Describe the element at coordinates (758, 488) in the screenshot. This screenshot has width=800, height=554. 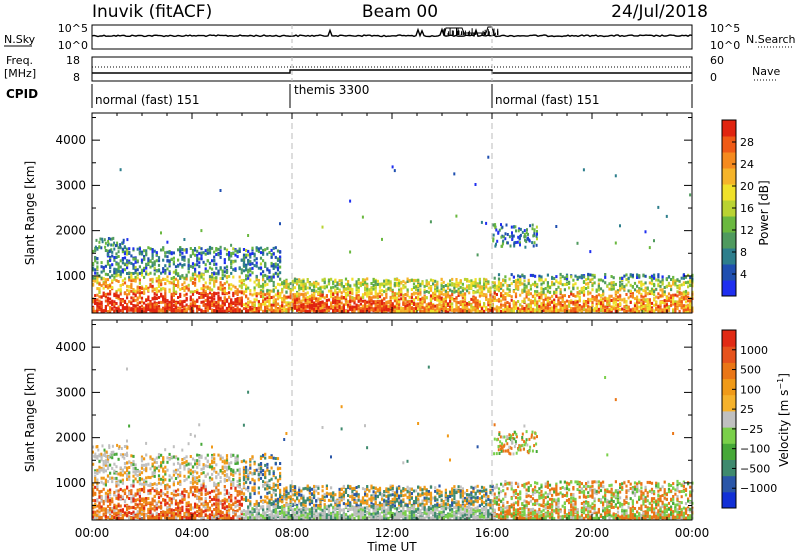
I see `colorbar-tick-label: −1000` at that location.